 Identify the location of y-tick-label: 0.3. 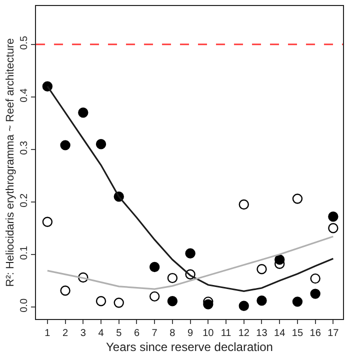
(24, 147).